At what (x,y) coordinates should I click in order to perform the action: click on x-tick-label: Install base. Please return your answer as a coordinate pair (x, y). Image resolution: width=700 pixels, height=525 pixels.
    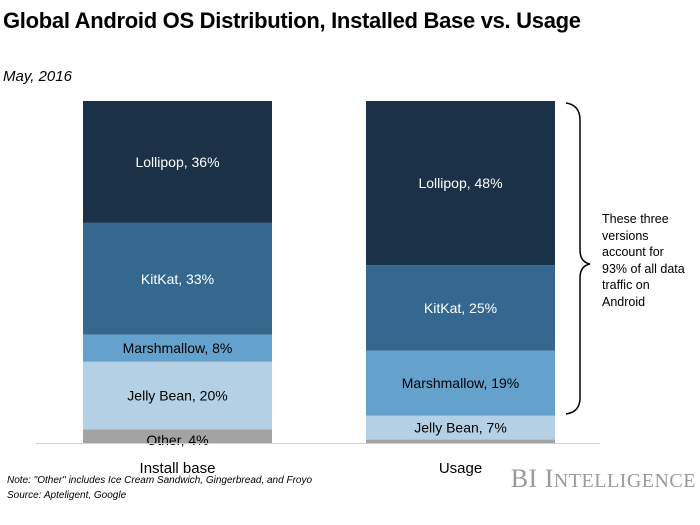
    Looking at the image, I should click on (178, 468).